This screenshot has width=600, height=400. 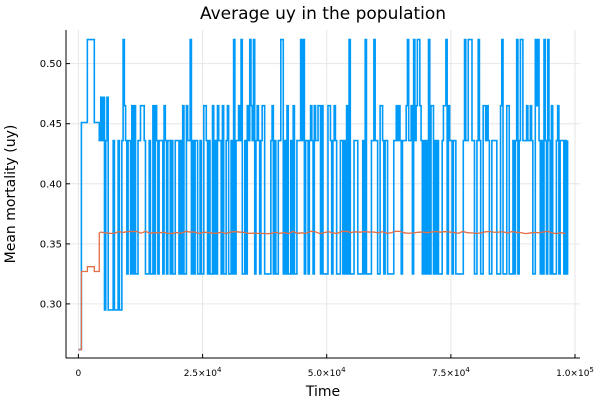 I want to click on y-tick-label: 0.50, so click(x=51, y=64).